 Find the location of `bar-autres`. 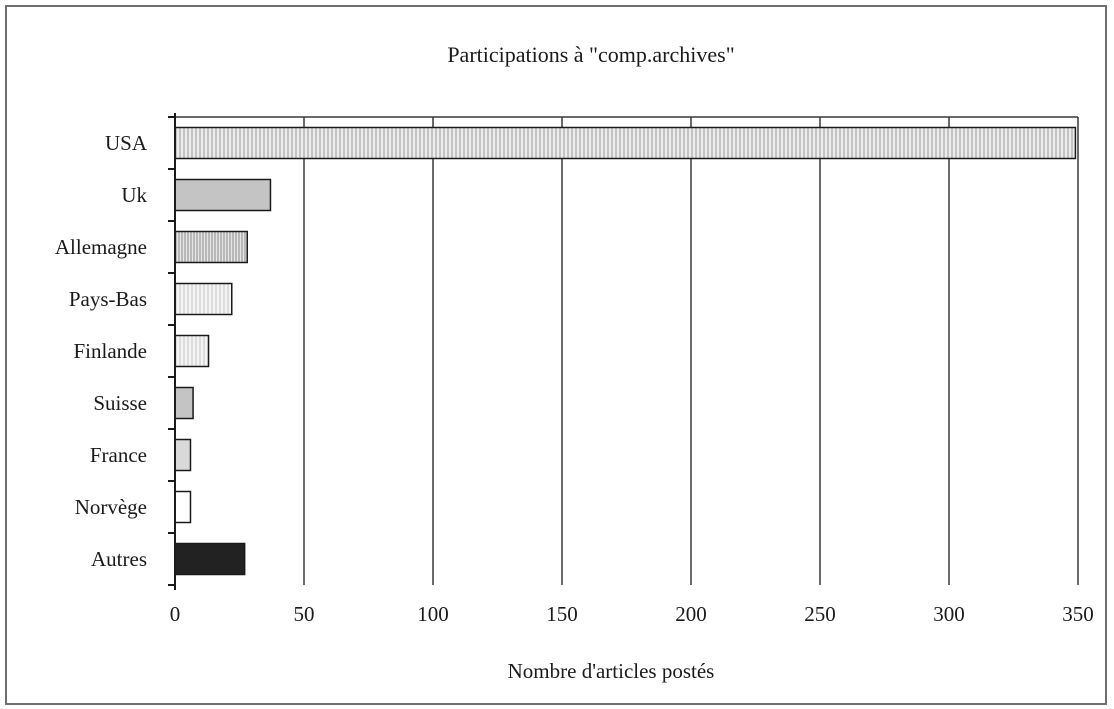

bar-autres is located at coordinates (210, 559).